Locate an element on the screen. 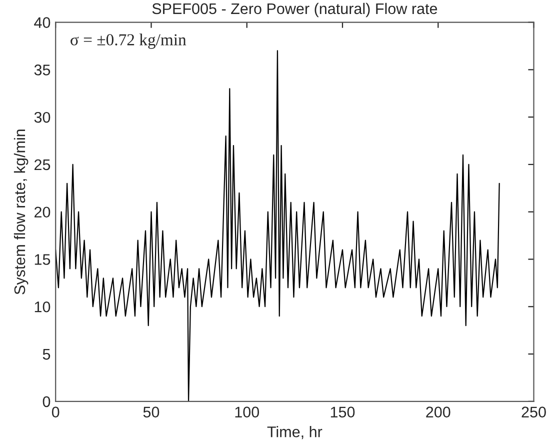 This screenshot has height=446, width=556. y-tick-label: 25 is located at coordinates (42, 164).